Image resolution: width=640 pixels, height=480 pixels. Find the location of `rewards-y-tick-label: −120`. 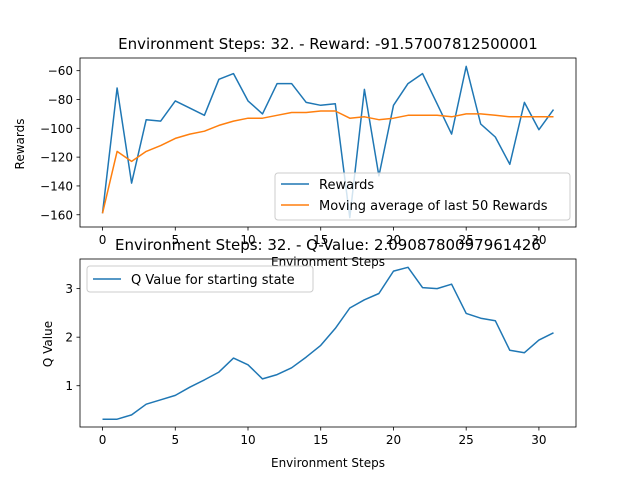

rewards-y-tick-label: −120 is located at coordinates (56, 158).